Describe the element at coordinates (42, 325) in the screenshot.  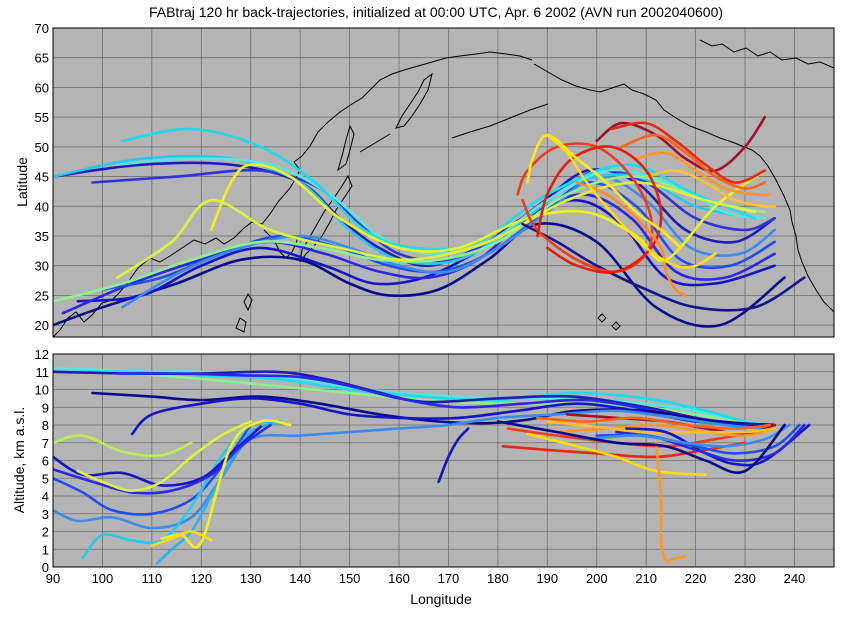
I see `y-tick-label: 20` at that location.